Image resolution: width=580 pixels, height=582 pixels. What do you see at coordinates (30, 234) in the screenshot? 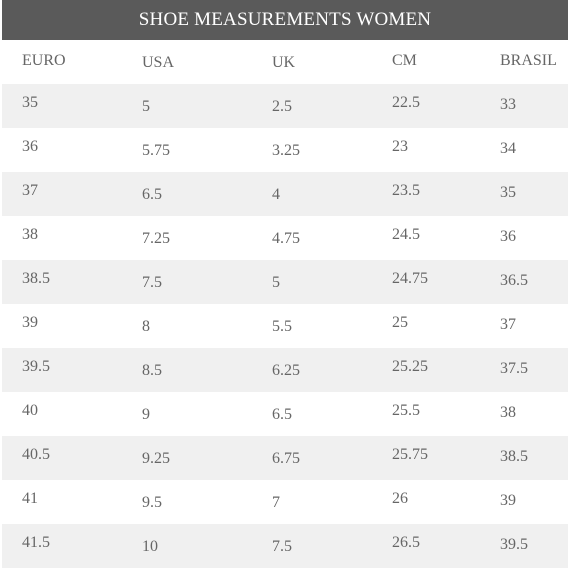
I see `cell-euro: 38` at bounding box center [30, 234].